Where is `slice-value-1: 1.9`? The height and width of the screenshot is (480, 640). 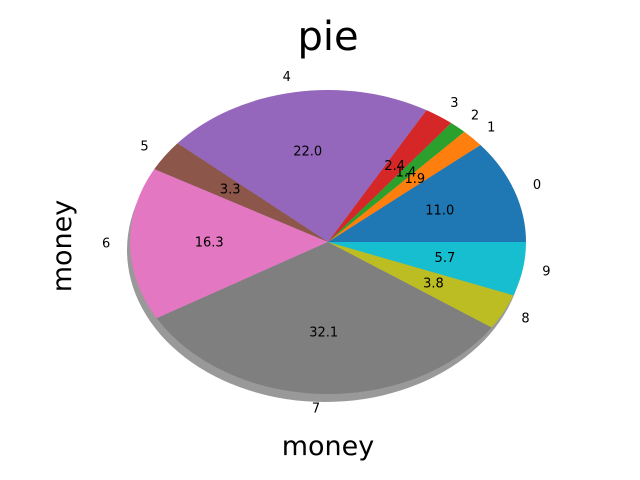
slice-value-1: 1.9 is located at coordinates (414, 179).